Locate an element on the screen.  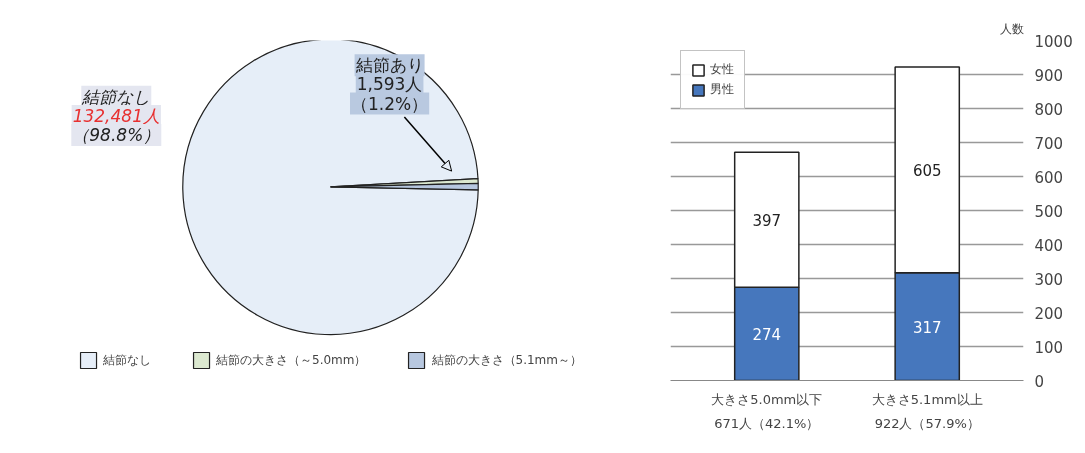
x-tick-label: 大きさ5.0mm以下 is located at coordinates (767, 399).